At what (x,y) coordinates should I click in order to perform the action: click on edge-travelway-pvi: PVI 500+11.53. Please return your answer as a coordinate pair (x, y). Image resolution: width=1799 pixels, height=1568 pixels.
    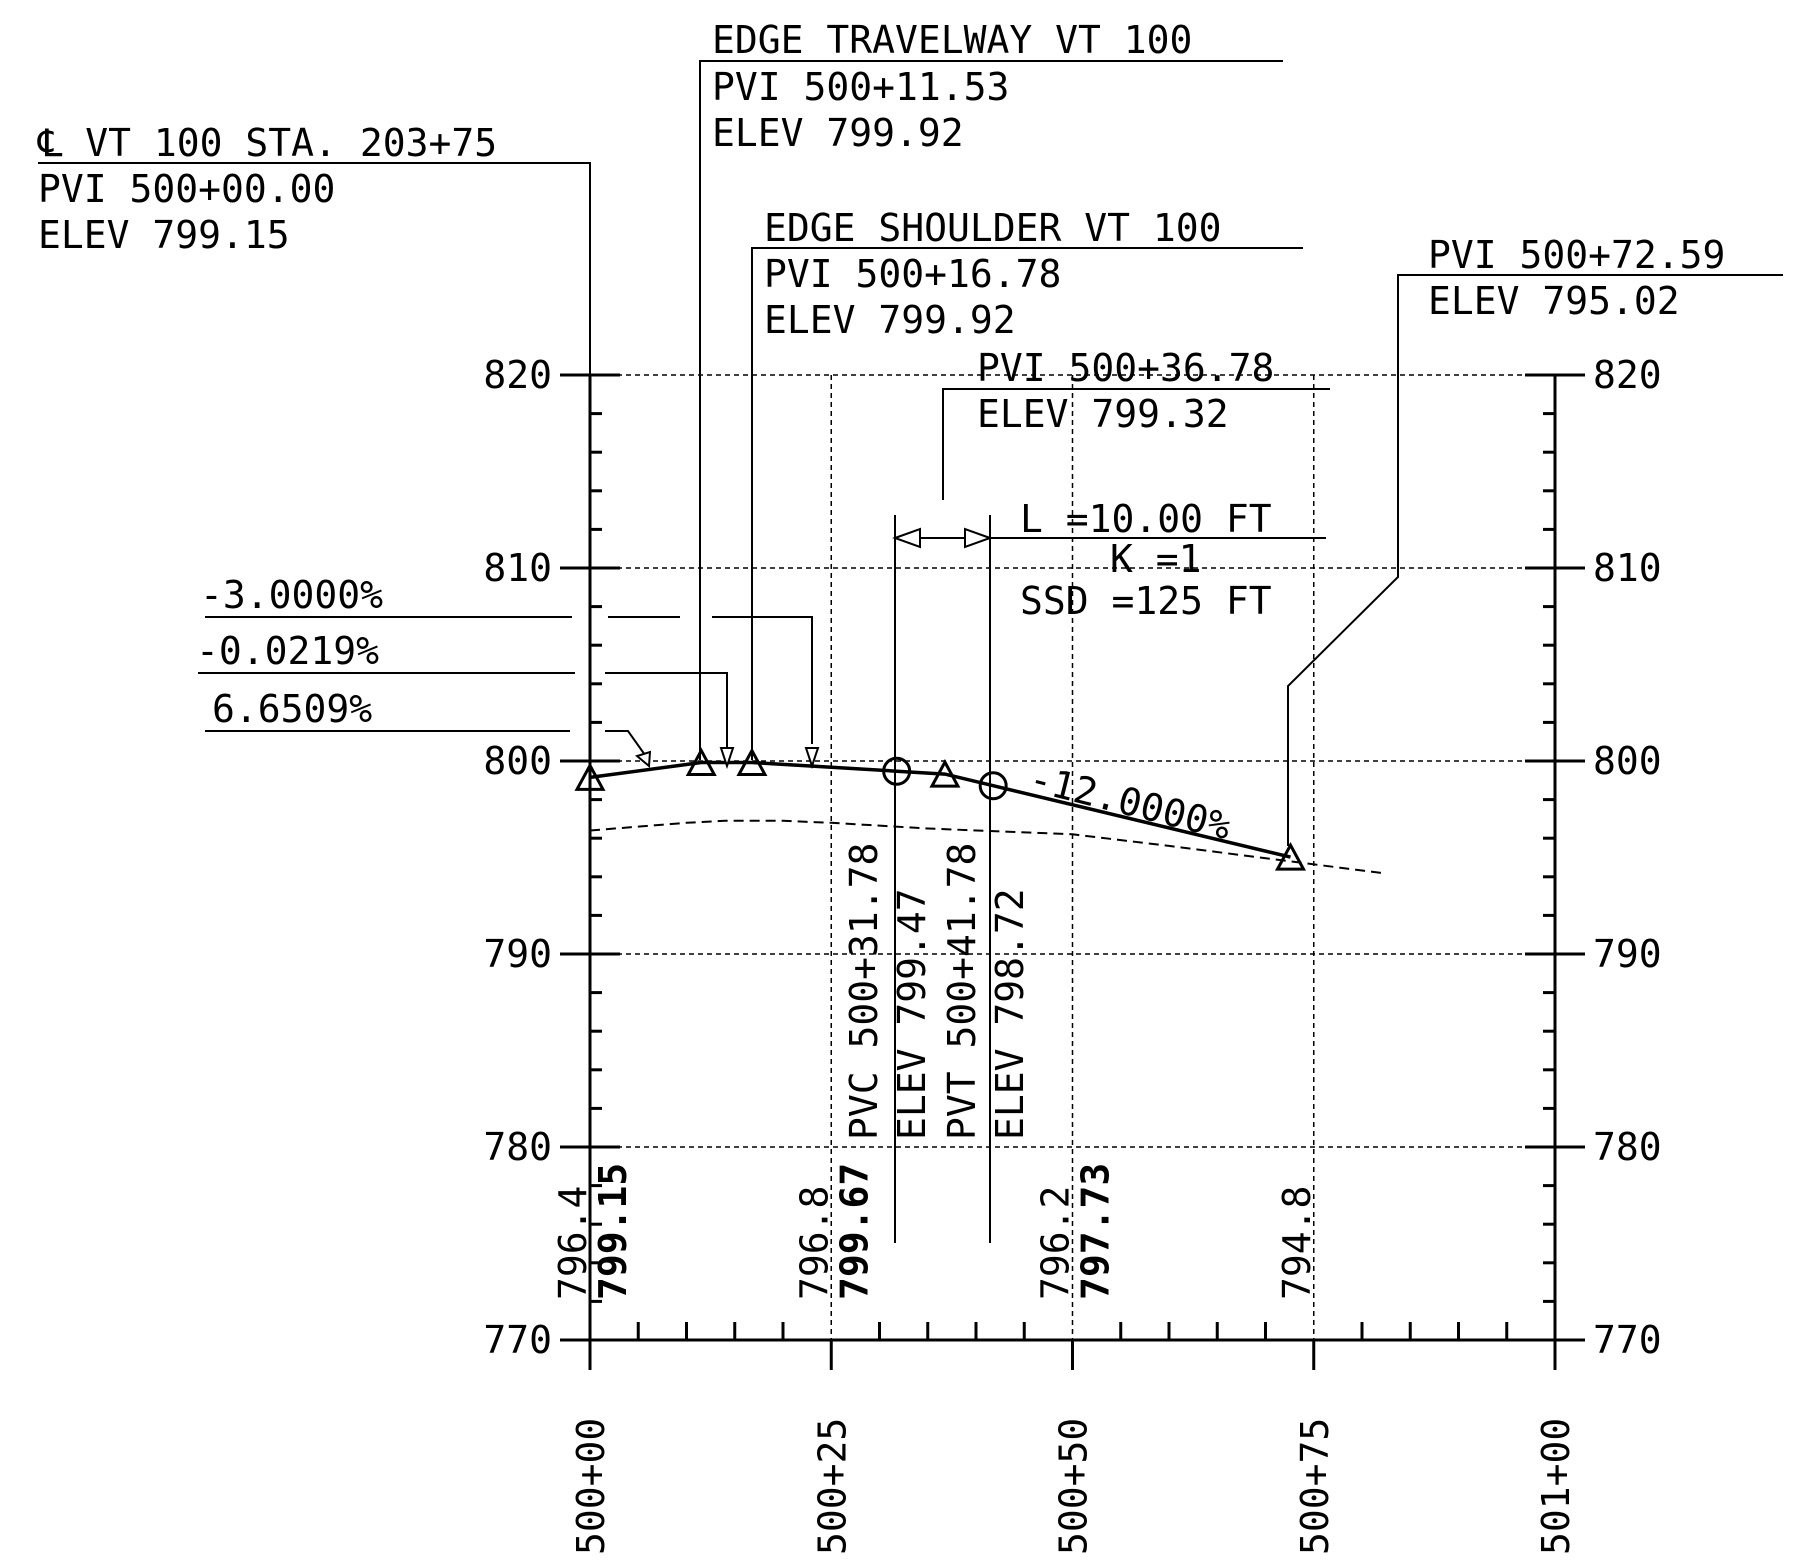
    Looking at the image, I should click on (860, 87).